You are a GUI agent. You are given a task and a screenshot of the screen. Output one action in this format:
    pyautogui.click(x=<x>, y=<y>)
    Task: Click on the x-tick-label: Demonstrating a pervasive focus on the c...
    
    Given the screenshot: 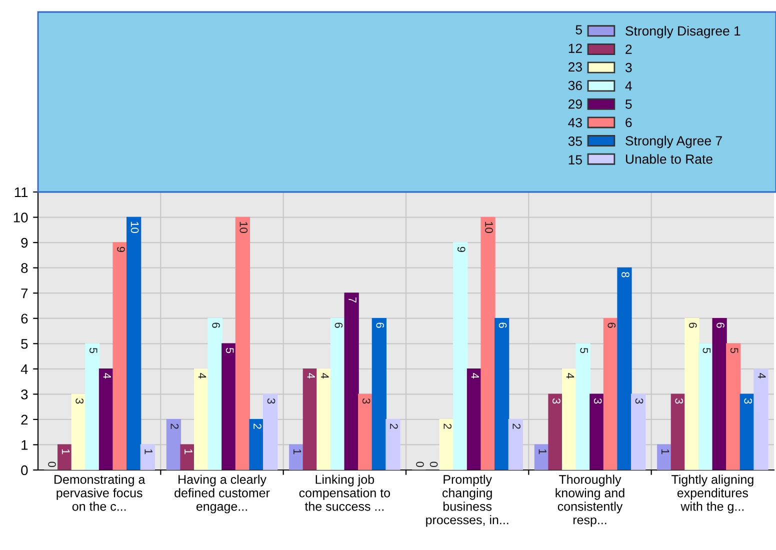 What is the action you would take?
    pyautogui.click(x=100, y=492)
    